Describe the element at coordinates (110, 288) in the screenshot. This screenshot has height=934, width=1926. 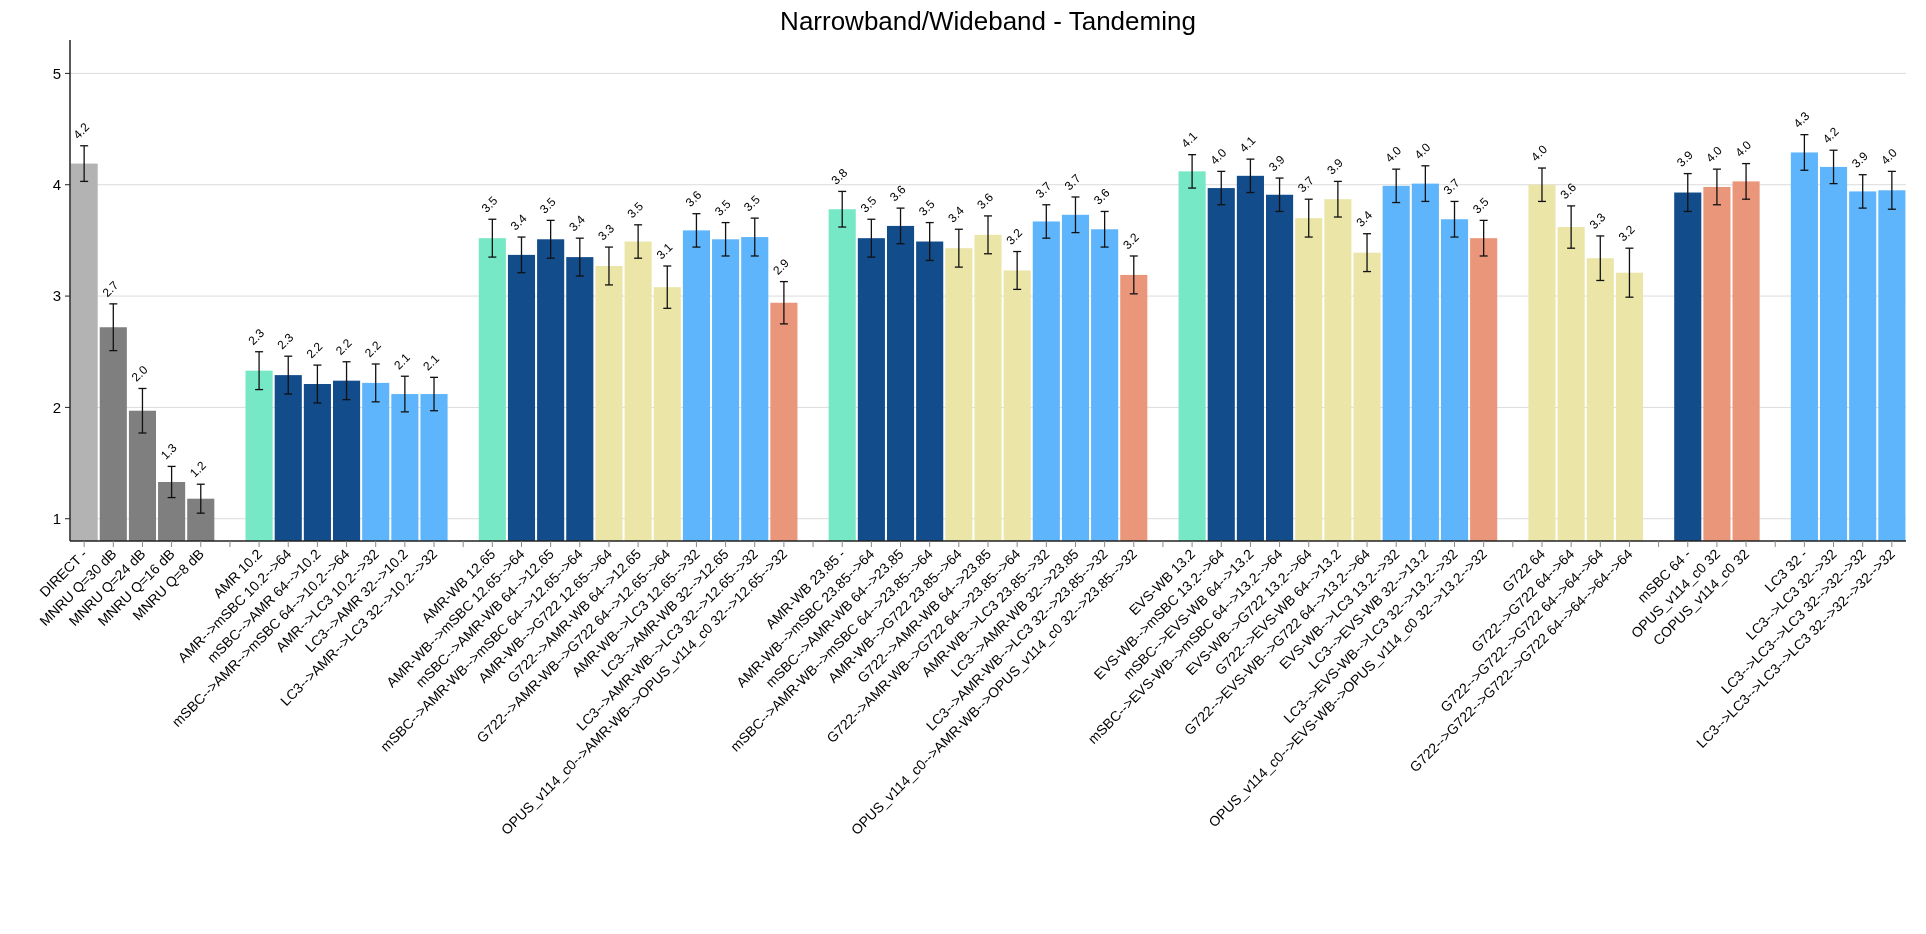
I see `data-label: 2.7` at that location.